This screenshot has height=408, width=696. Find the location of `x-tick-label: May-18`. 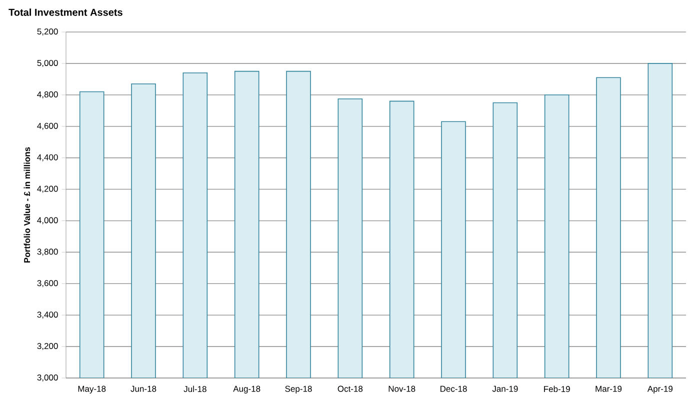

x-tick-label: May-18 is located at coordinates (92, 390).